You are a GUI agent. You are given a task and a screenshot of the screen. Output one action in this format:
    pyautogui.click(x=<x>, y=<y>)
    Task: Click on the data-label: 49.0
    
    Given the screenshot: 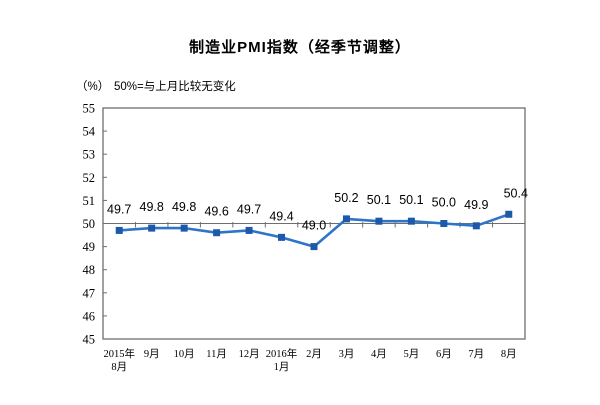 What is the action you would take?
    pyautogui.click(x=314, y=226)
    